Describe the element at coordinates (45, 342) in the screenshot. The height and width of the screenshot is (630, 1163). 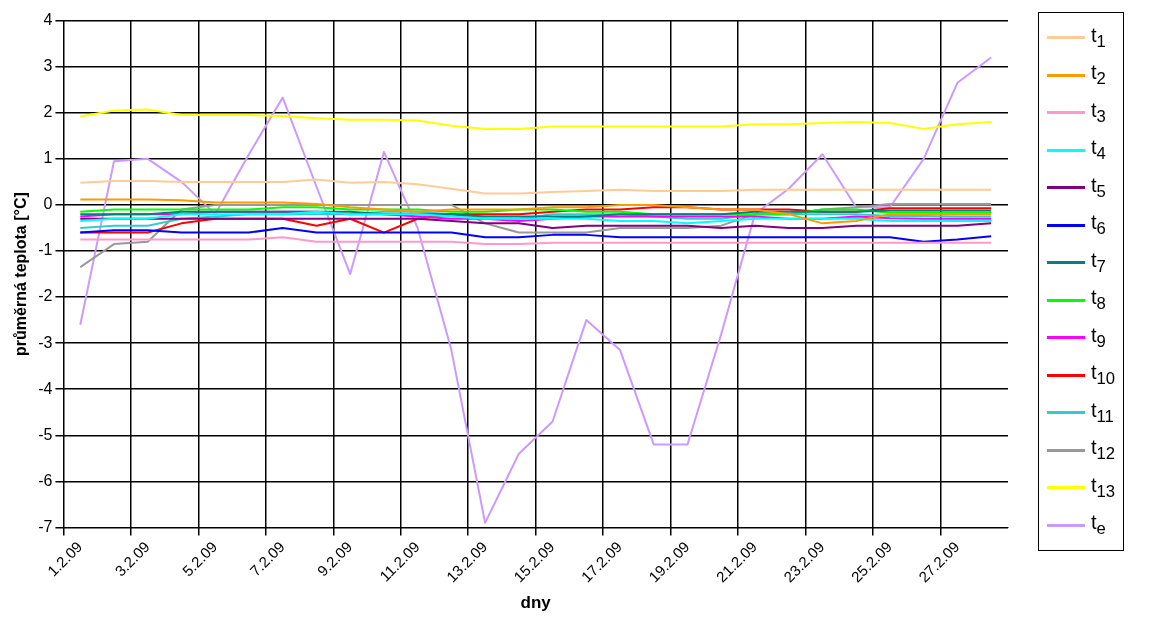
I see `y-tick-label: -3` at that location.